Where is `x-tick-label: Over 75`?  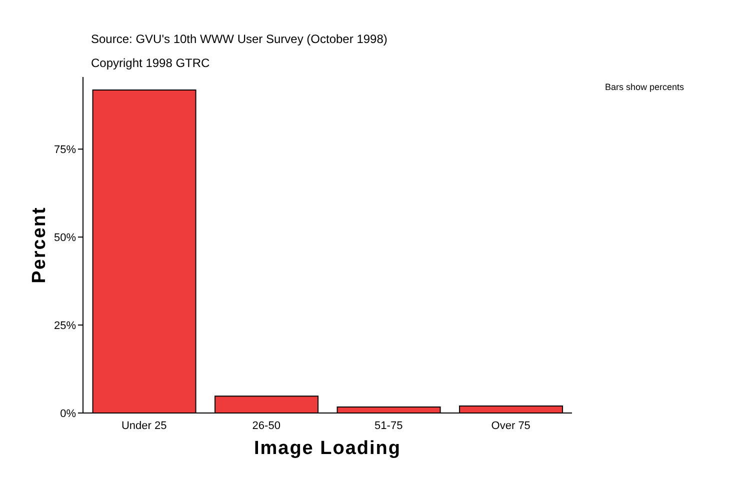 x-tick-label: Over 75 is located at coordinates (510, 426).